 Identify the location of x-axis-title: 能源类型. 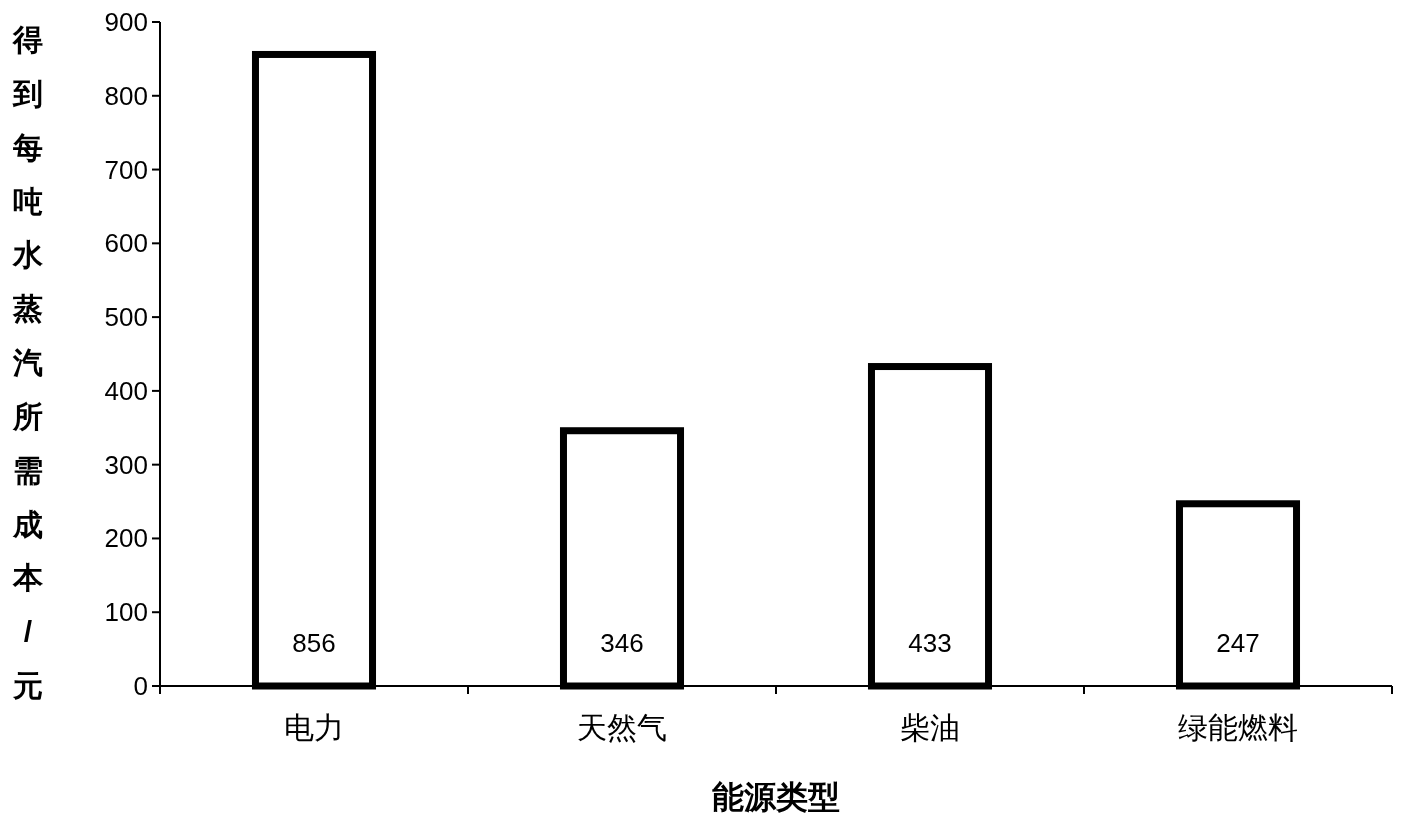
(776, 797).